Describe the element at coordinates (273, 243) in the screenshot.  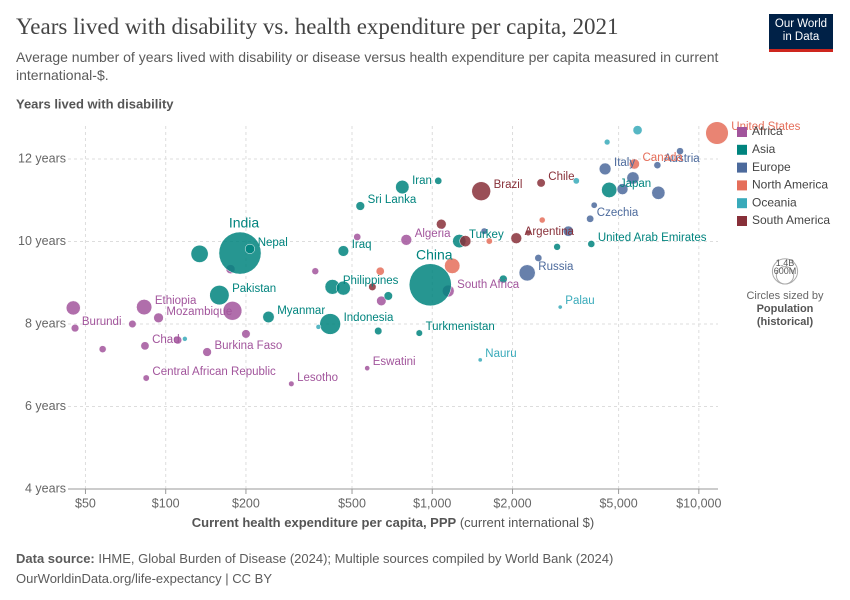
I see `point-label: Nepal` at that location.